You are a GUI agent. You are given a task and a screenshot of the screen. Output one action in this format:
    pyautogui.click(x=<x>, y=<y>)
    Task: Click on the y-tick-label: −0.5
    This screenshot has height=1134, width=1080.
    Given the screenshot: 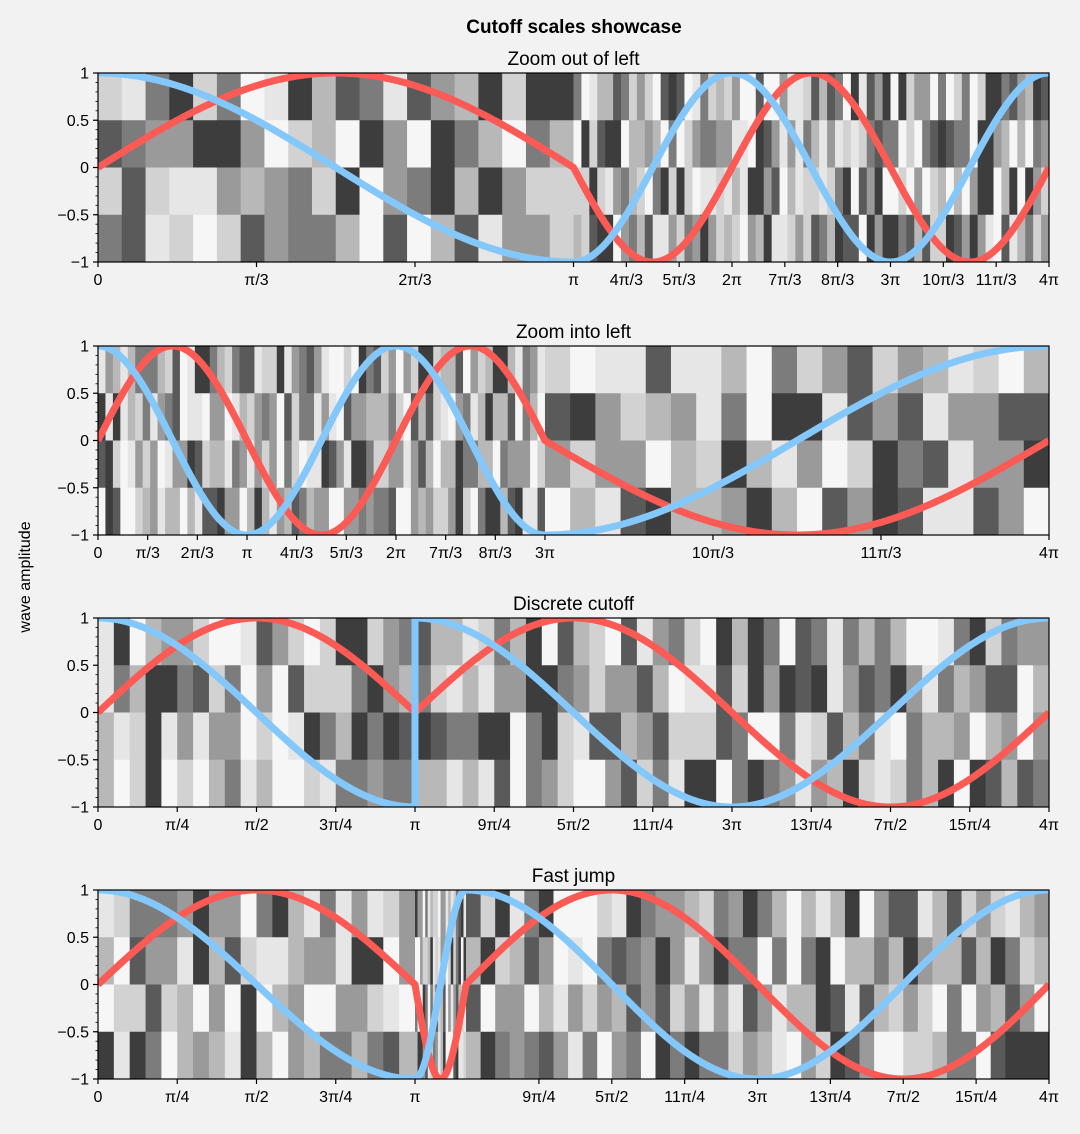 What is the action you would take?
    pyautogui.click(x=73, y=488)
    